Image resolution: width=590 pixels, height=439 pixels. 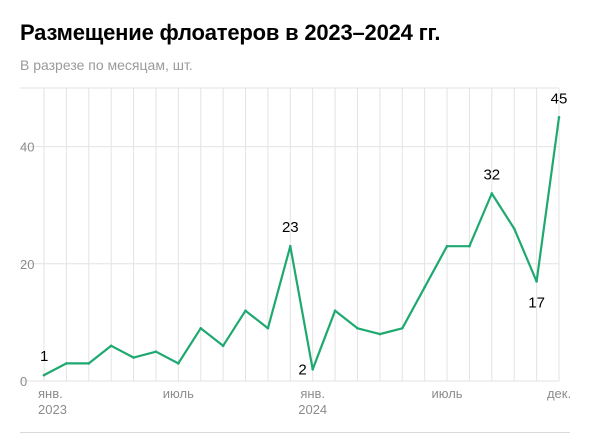 What do you see at coordinates (44, 356) in the screenshot?
I see `data-label: 1` at bounding box center [44, 356].